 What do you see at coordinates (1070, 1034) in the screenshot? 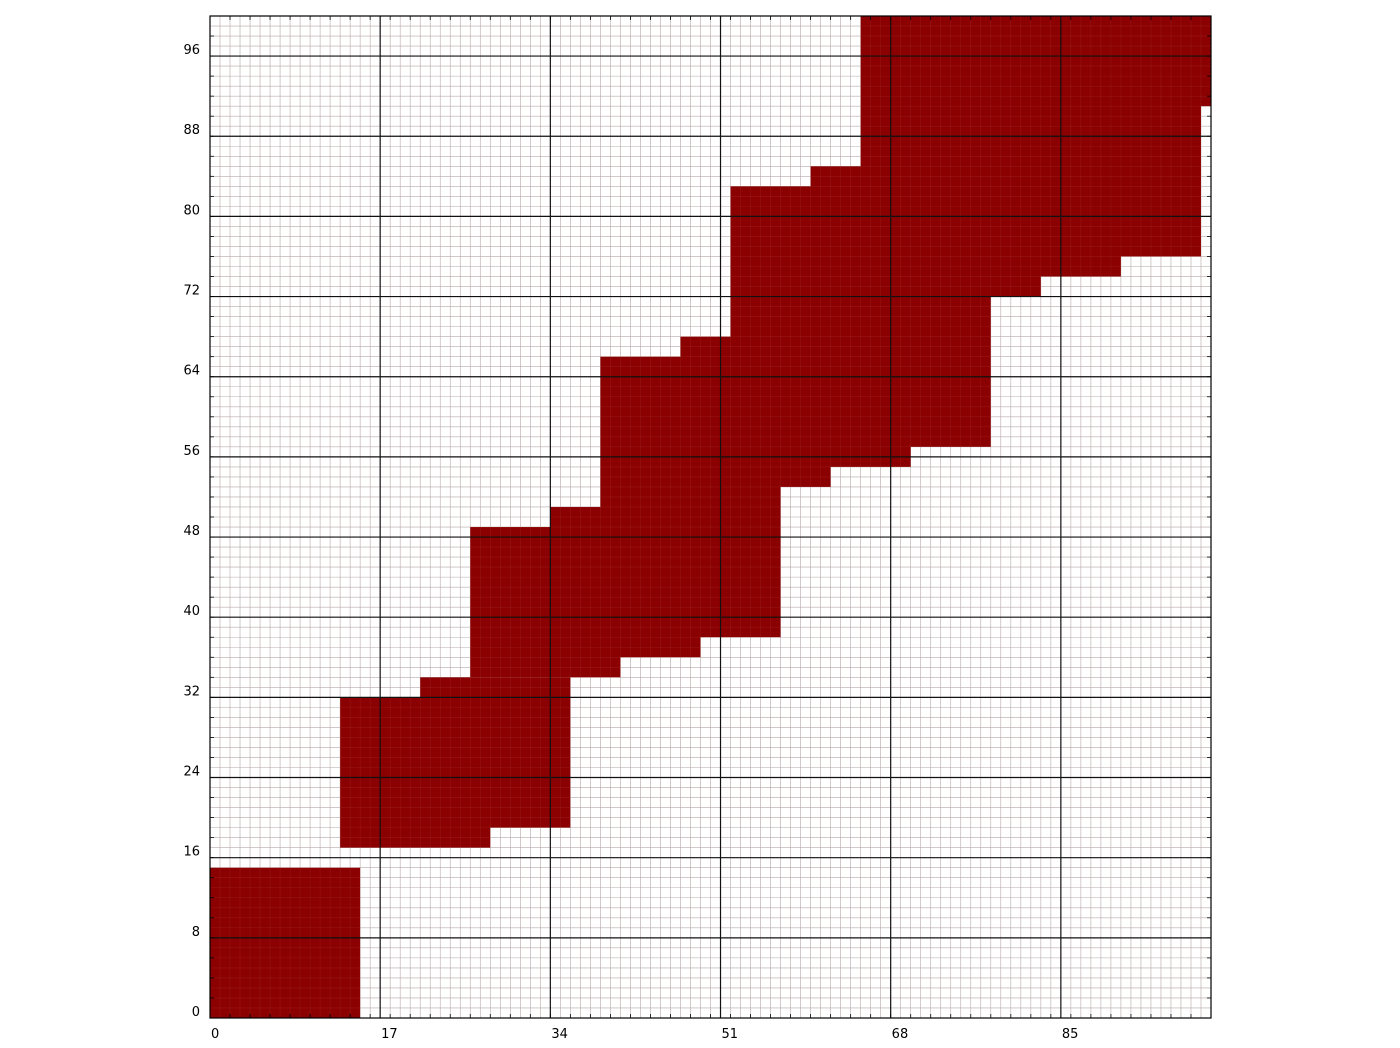
I see `x-tick-label: 85` at bounding box center [1070, 1034].